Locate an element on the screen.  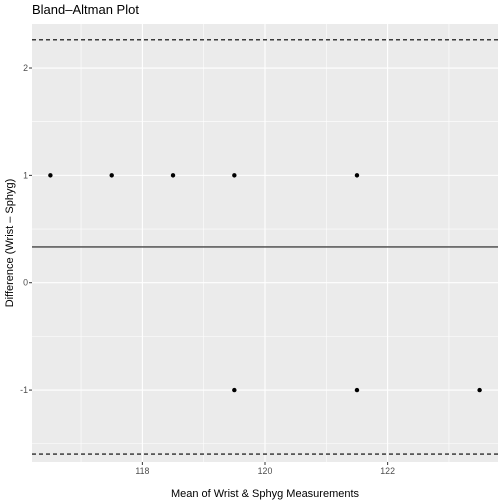
chart-title: Bland–Altman Plot is located at coordinates (85, 9).